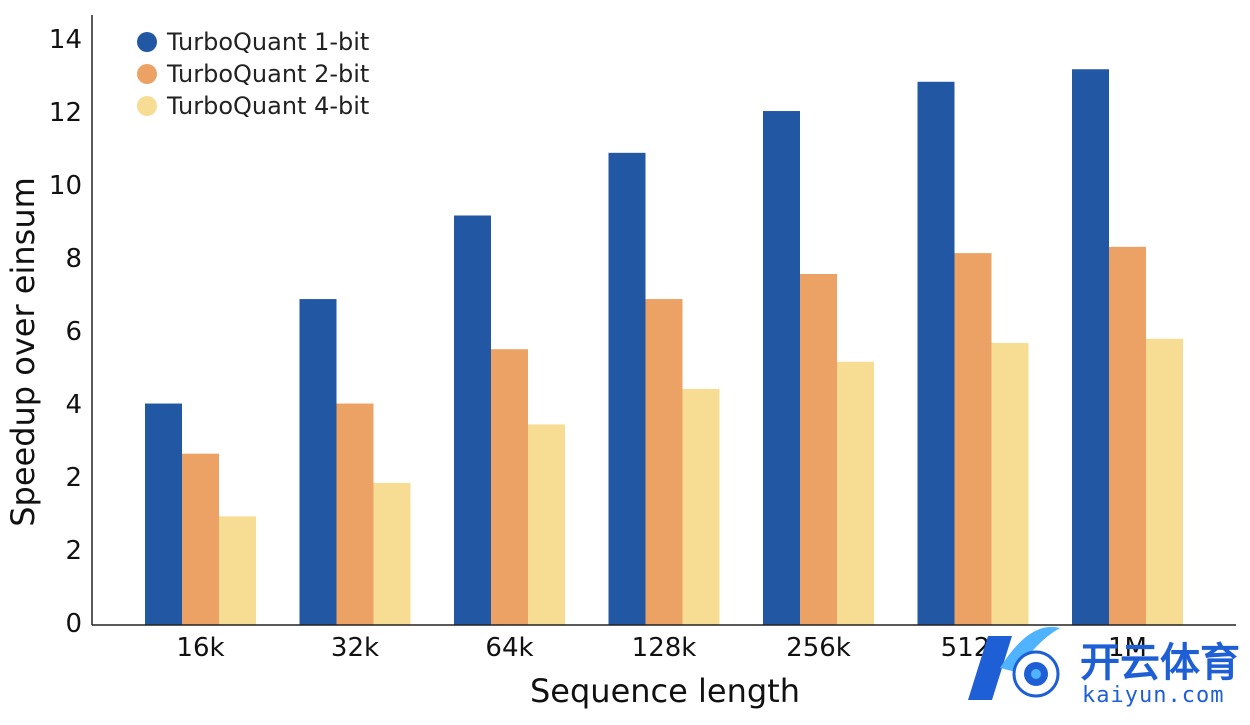 This screenshot has width=1250, height=725. Describe the element at coordinates (267, 42) in the screenshot. I see `legend-label: TurboQuant 1-bit` at that location.